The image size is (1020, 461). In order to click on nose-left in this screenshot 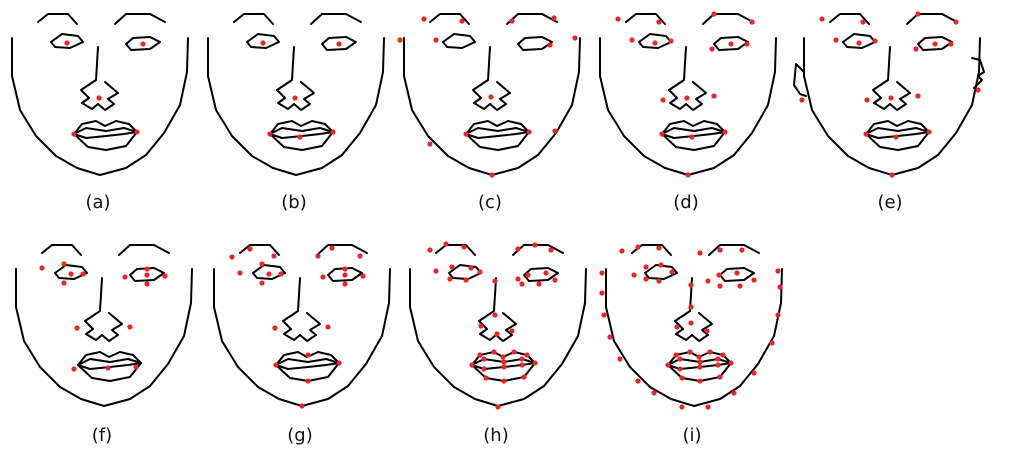, I will do `click(291, 309)`.